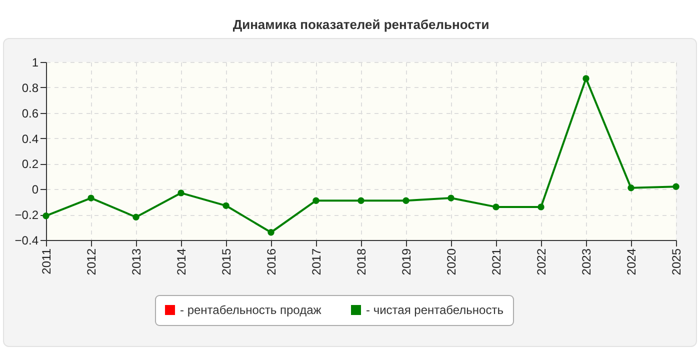  Describe the element at coordinates (26, 215) in the screenshot. I see `y-tick-label: −0.2` at that location.